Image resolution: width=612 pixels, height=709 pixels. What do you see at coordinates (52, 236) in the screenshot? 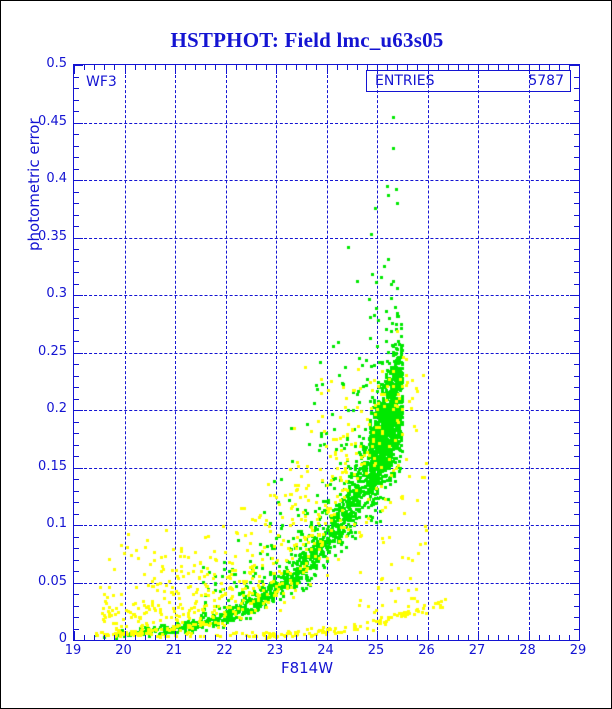
I see `y-tick-label: 0.35` at bounding box center [52, 236].